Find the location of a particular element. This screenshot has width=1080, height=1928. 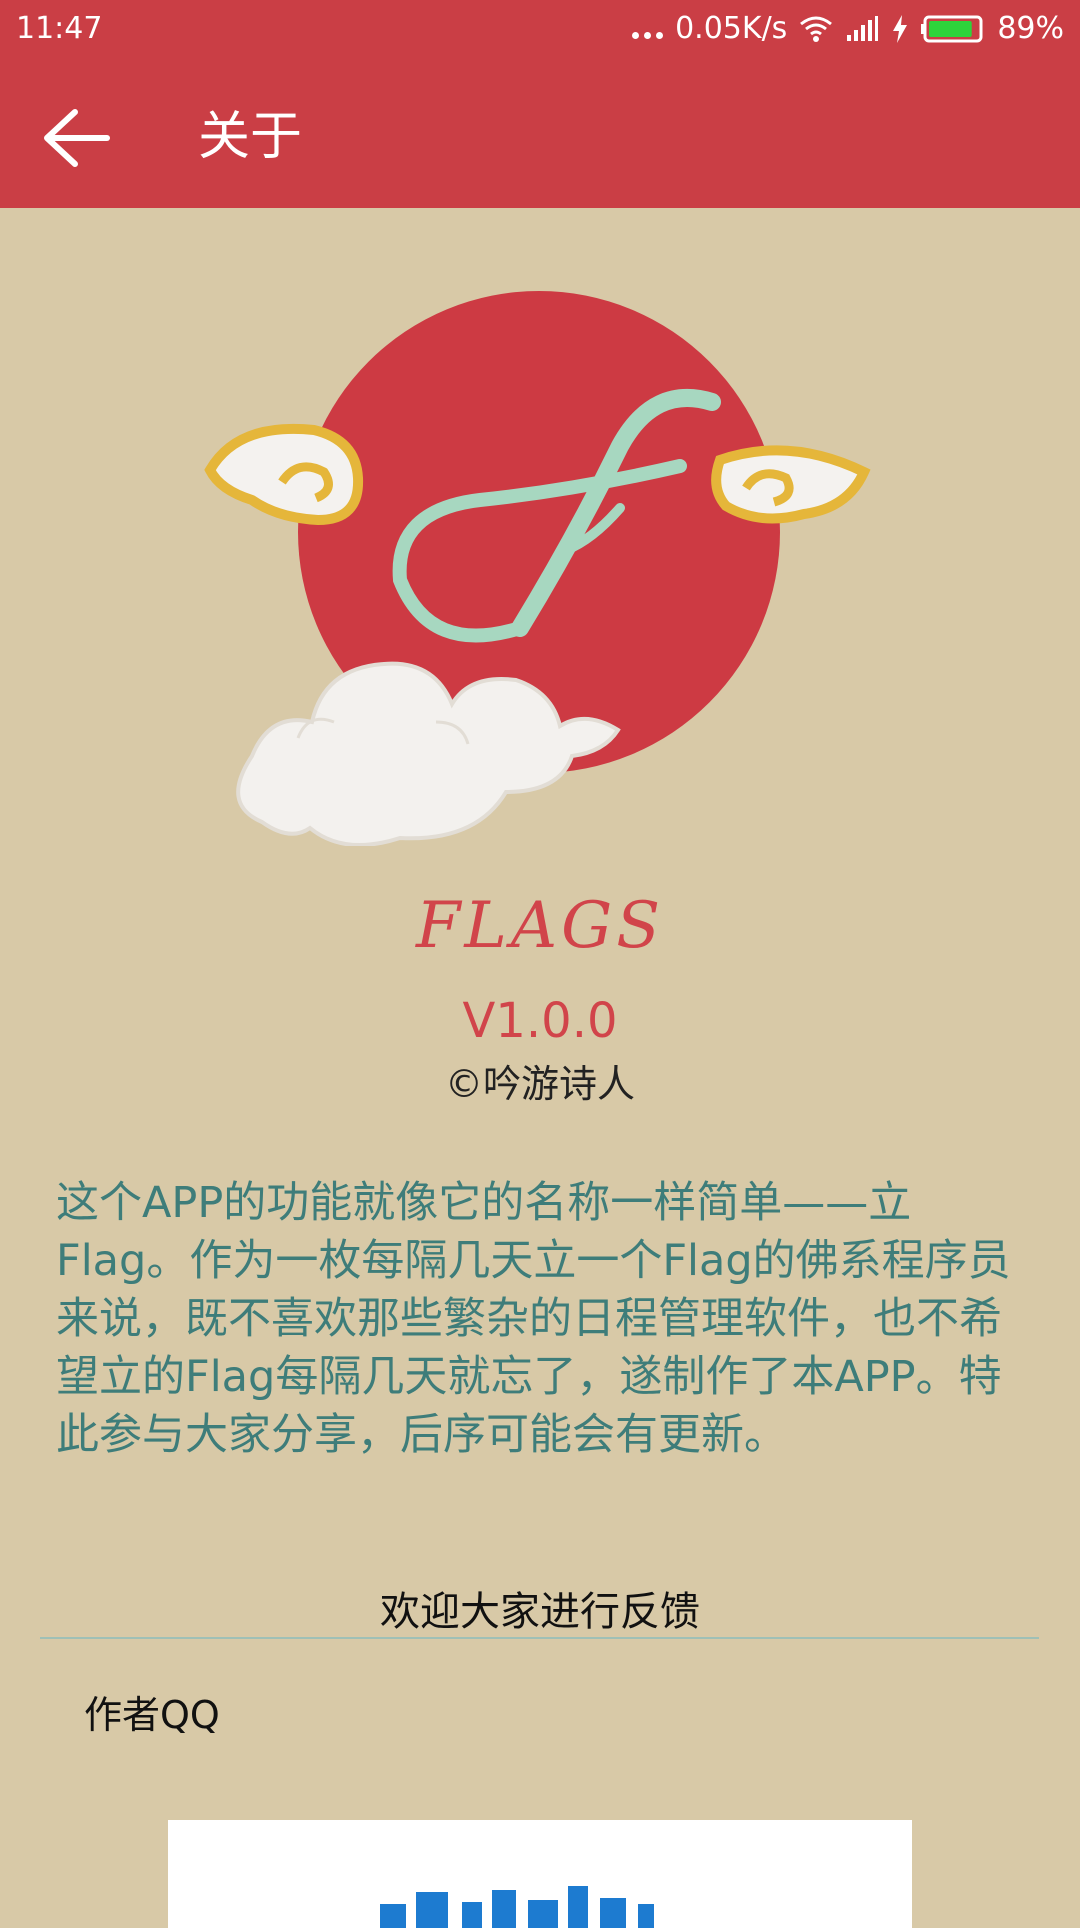

toolbar: 关于 is located at coordinates (540, 134).